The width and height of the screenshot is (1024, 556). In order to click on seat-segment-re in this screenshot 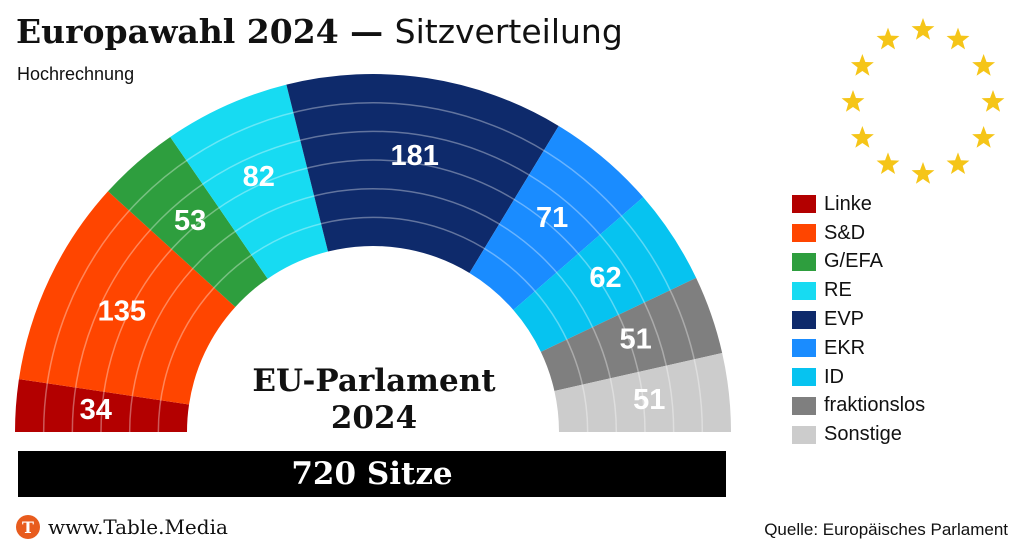, I will do `click(249, 181)`.